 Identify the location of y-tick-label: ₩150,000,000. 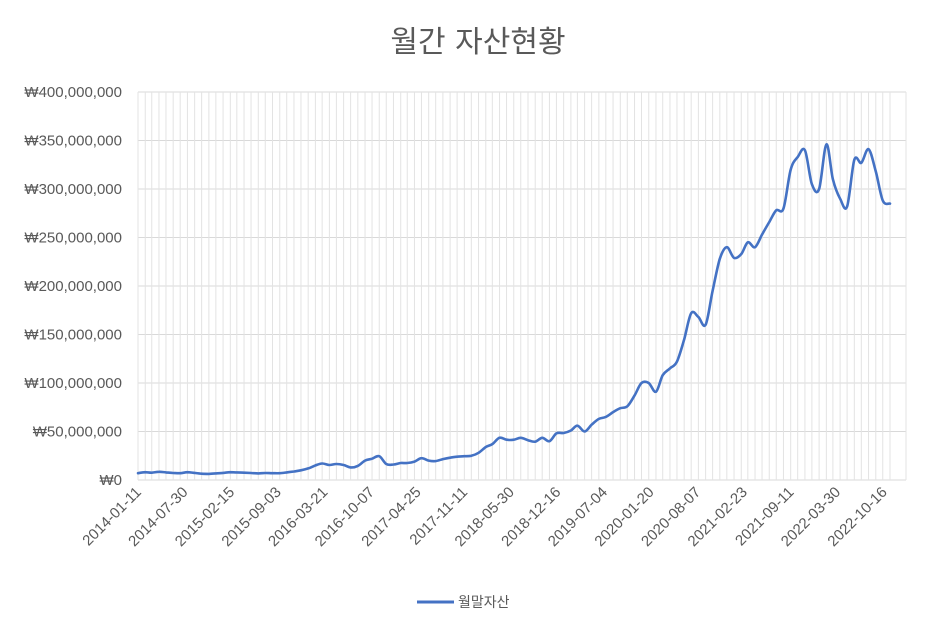
(73, 335).